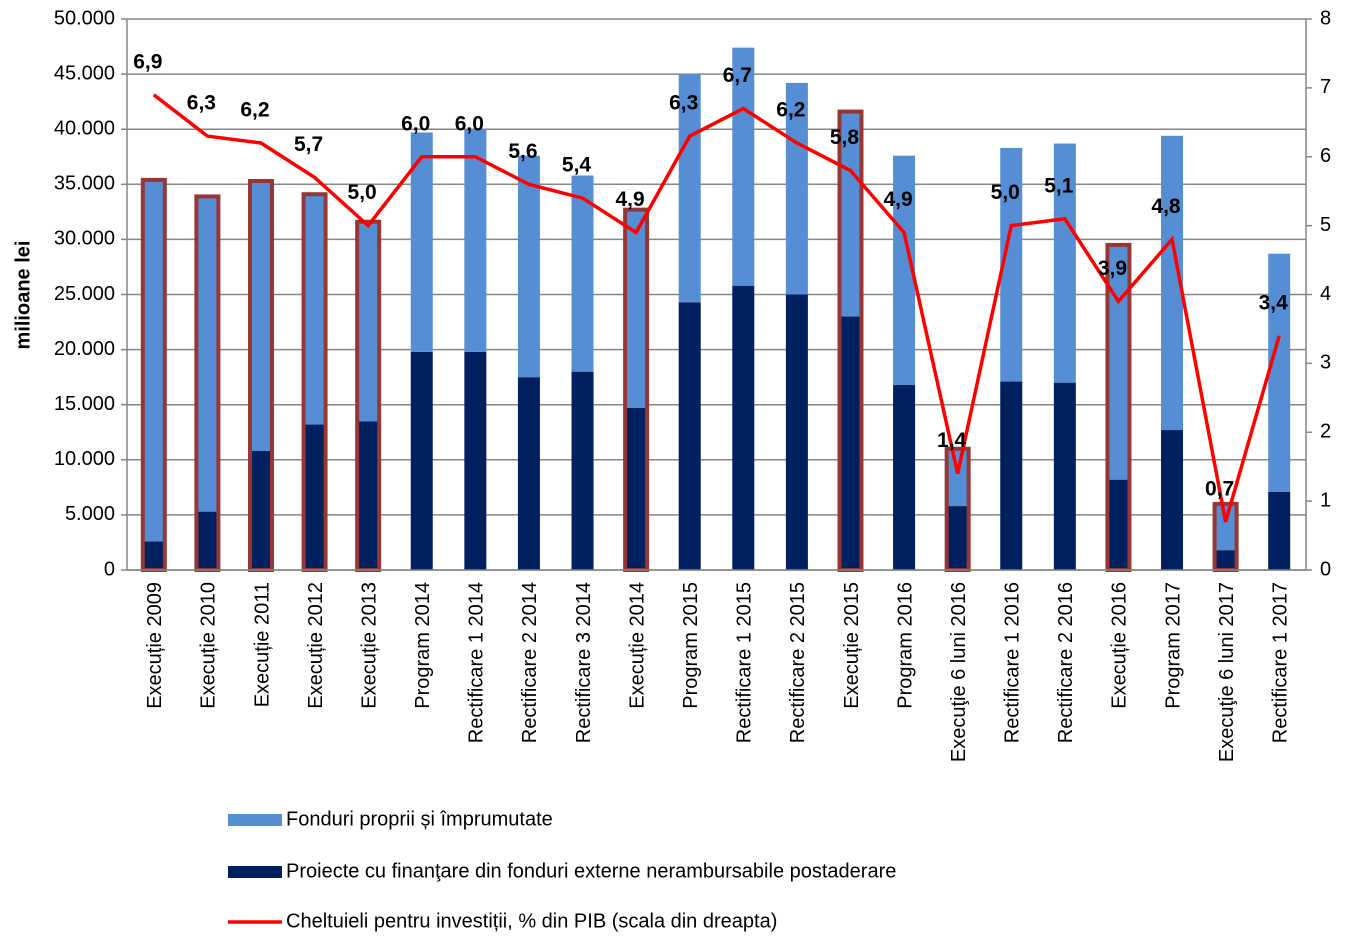 The width and height of the screenshot is (1368, 938). Describe the element at coordinates (1013, 662) in the screenshot. I see `x-tick-label: Rectificare 1 2016` at that location.